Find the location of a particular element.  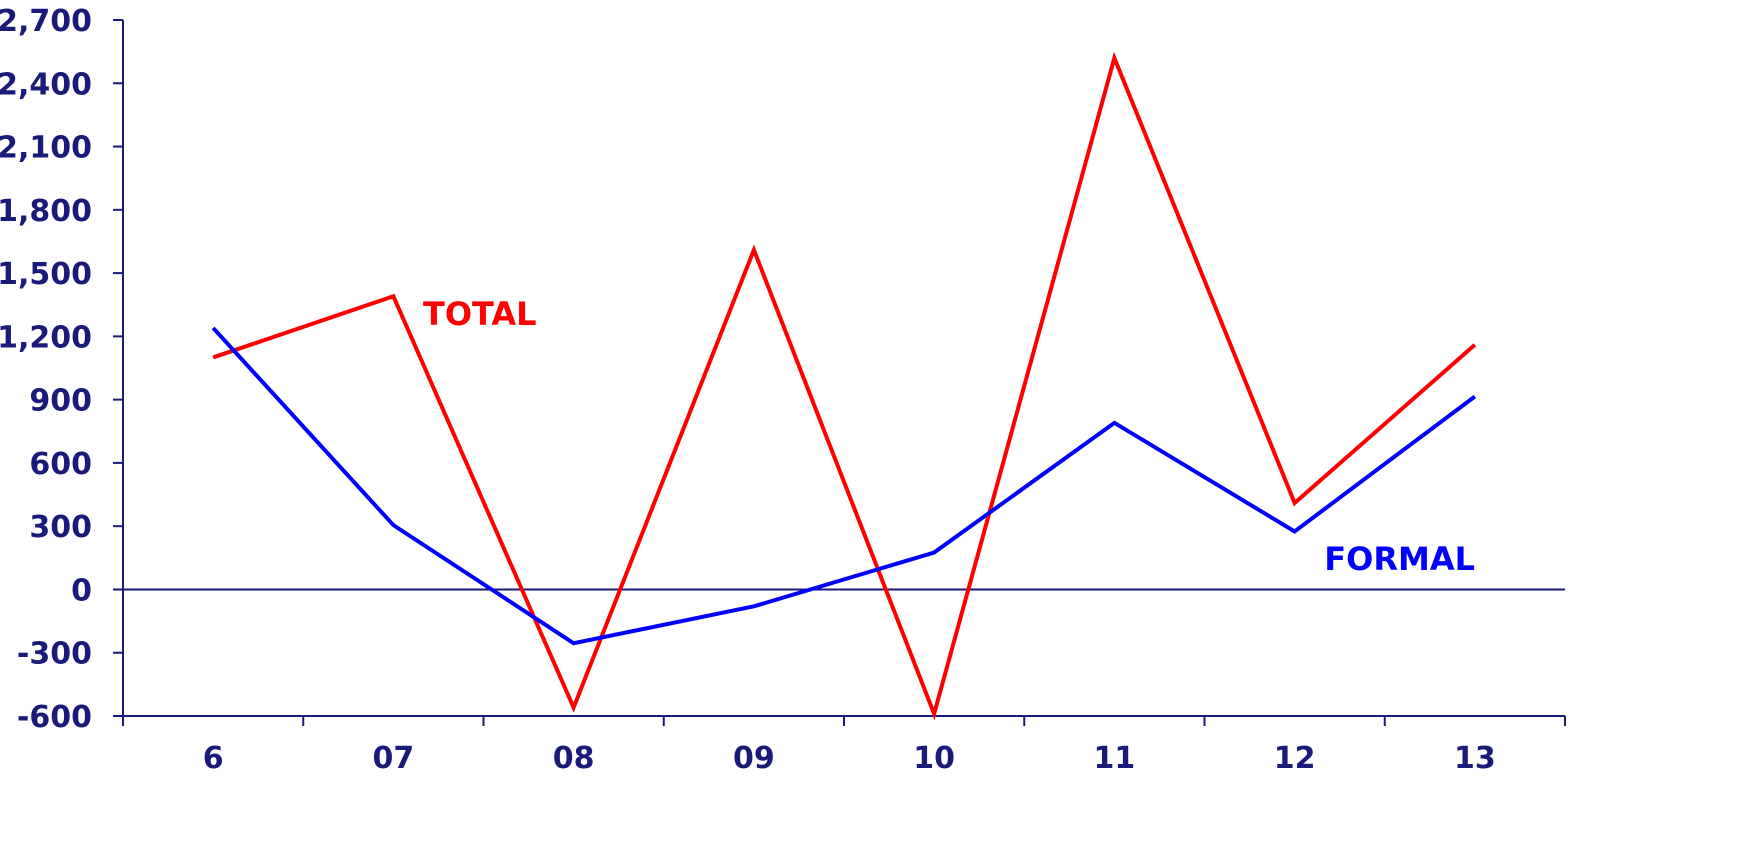

x-tick-label: 6 is located at coordinates (213, 758).